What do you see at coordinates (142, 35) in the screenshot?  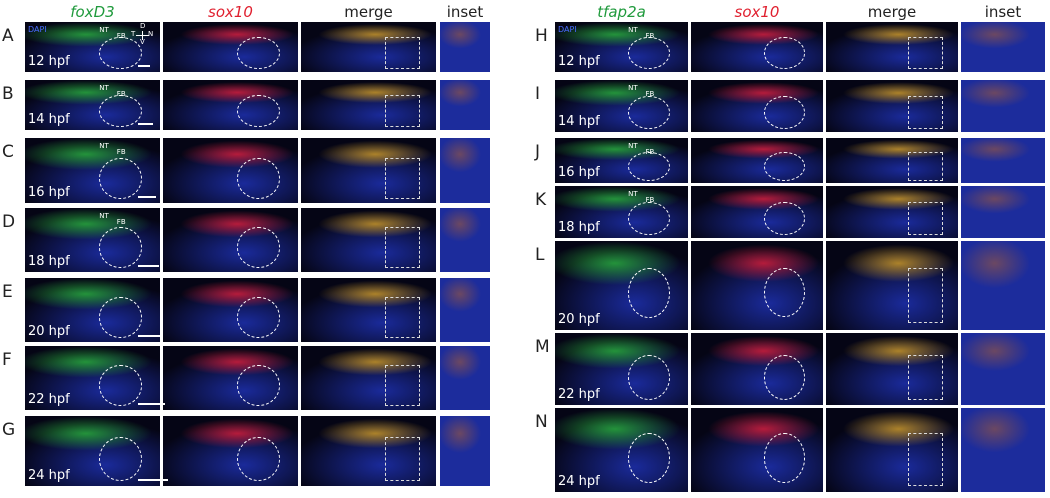 I see `compass-axis` at bounding box center [142, 35].